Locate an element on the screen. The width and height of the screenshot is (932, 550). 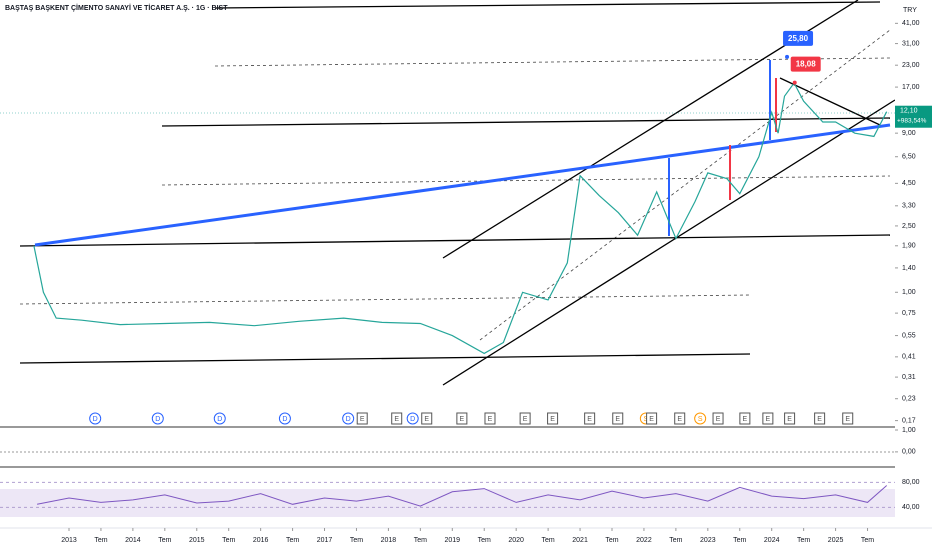
x-tick-label: 2014 is located at coordinates (133, 540).